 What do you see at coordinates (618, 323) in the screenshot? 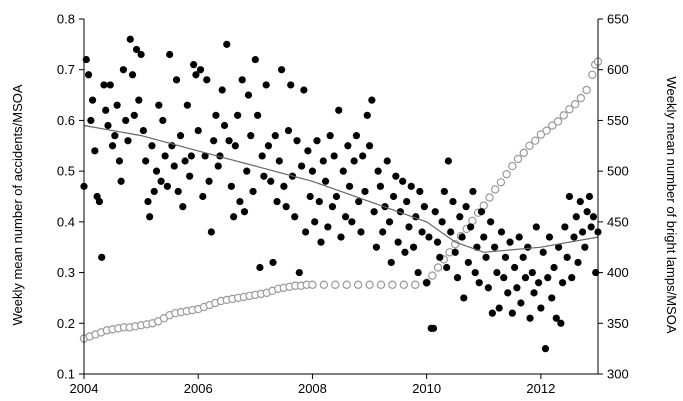
I see `y-right-tick-label: 350` at bounding box center [618, 323].